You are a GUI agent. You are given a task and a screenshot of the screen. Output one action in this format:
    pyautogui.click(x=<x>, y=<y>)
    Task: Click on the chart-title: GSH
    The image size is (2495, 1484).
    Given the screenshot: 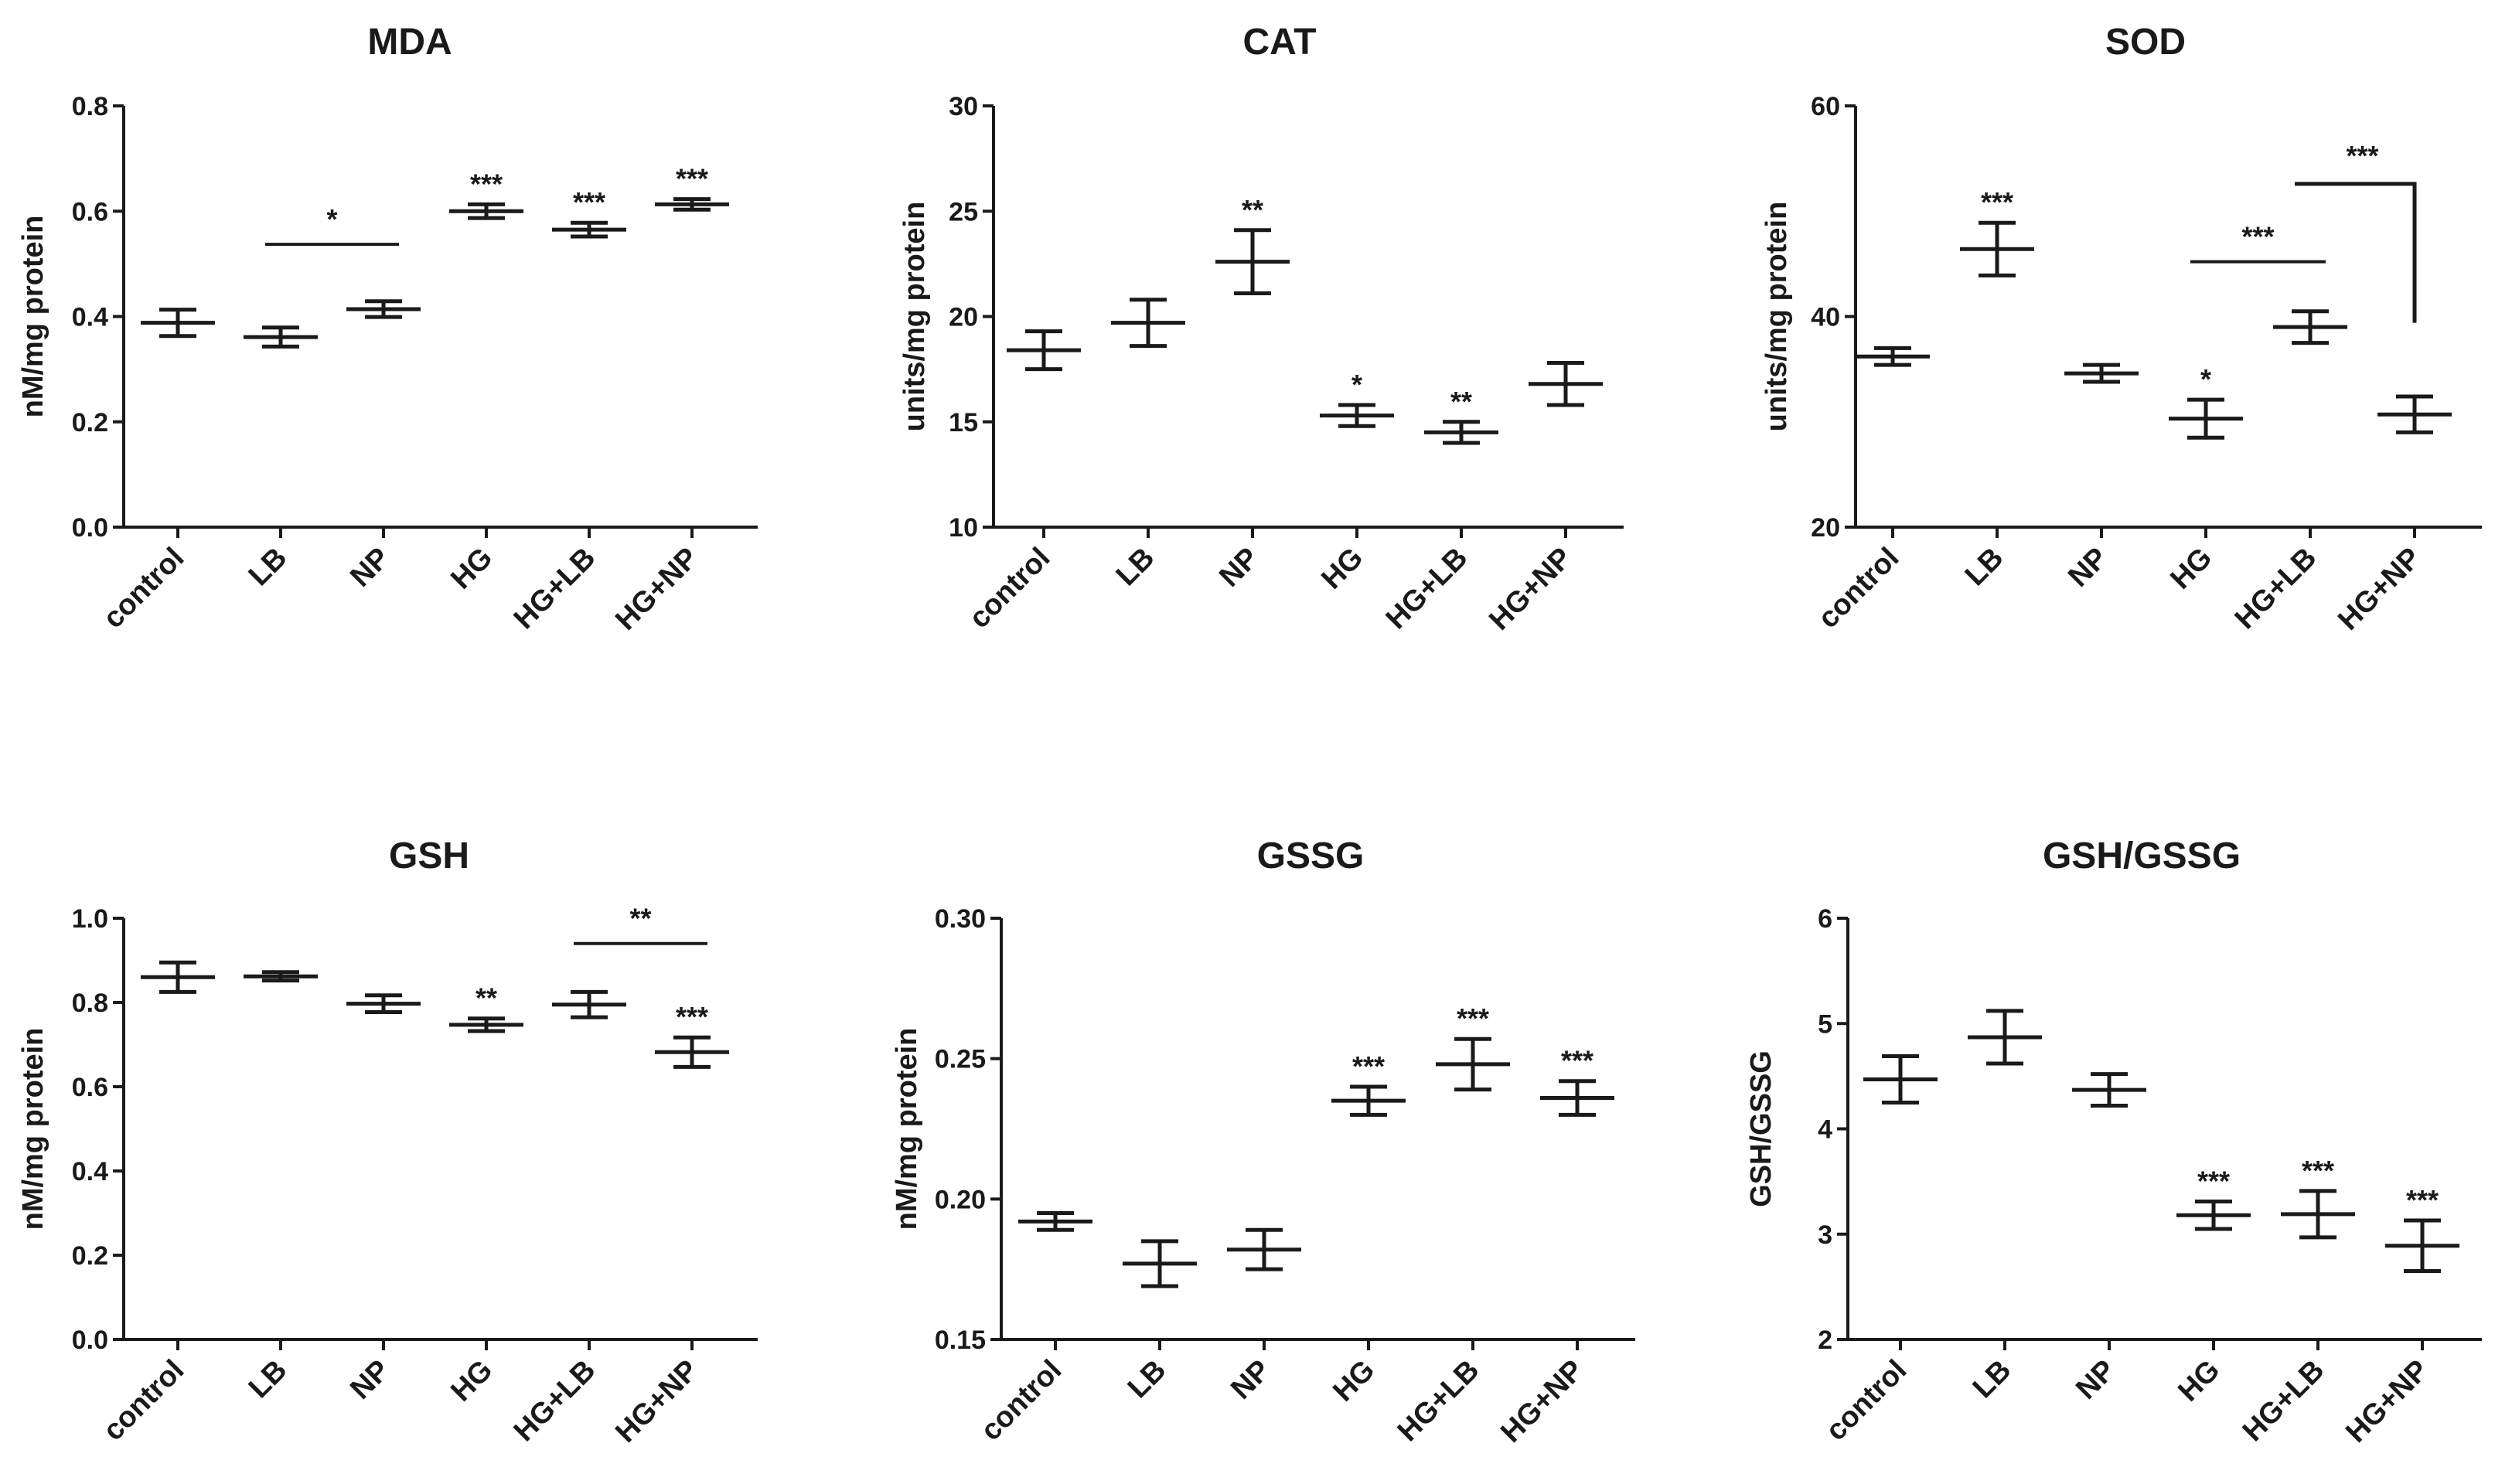 What is the action you would take?
    pyautogui.click(x=429, y=856)
    